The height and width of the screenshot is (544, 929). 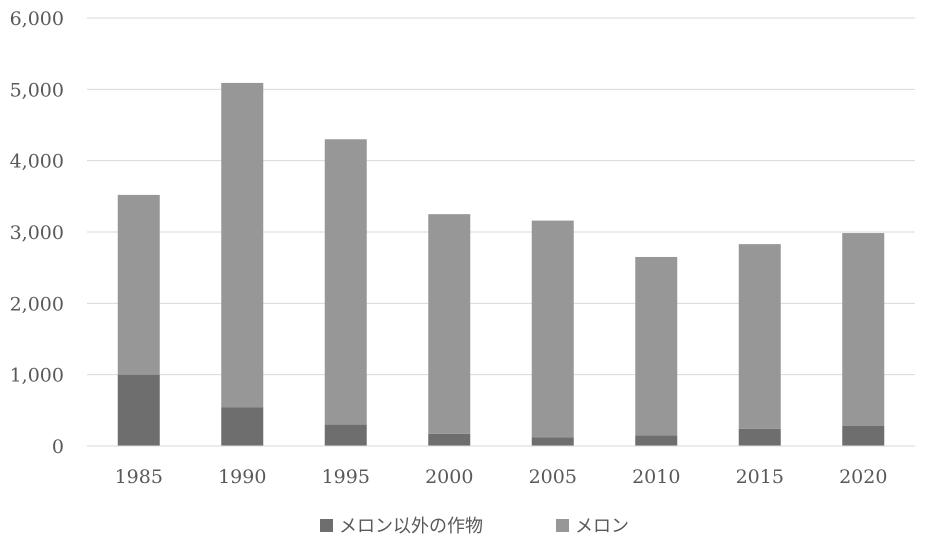 I want to click on y-tick-label: 3,000, so click(x=37, y=233).